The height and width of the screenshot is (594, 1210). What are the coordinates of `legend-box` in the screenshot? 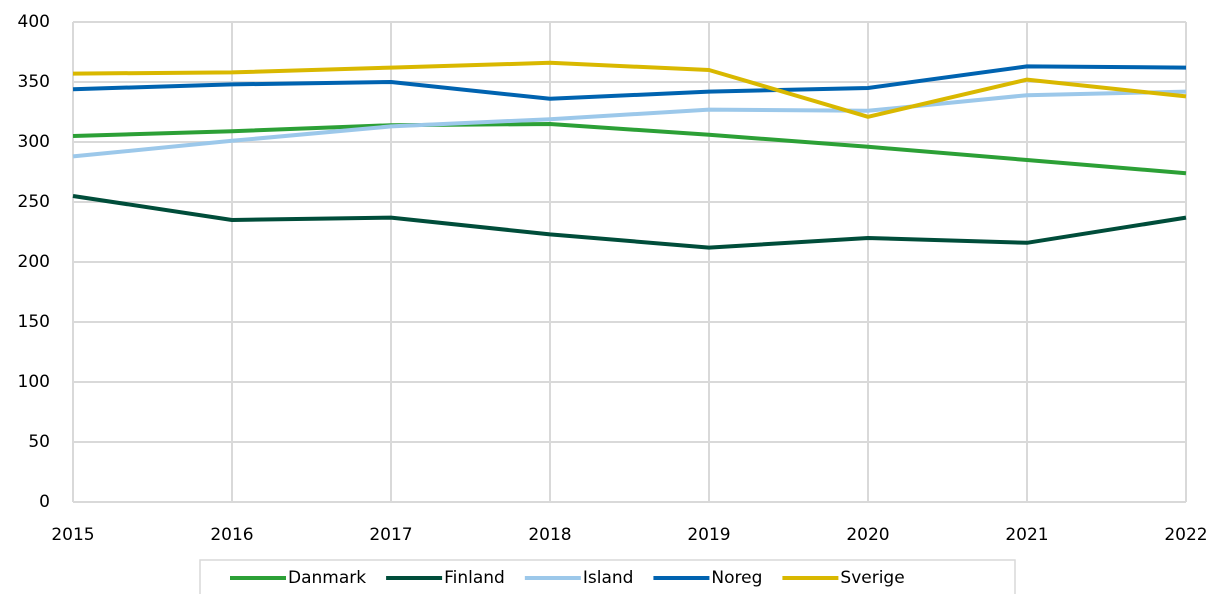 It's located at (607, 576).